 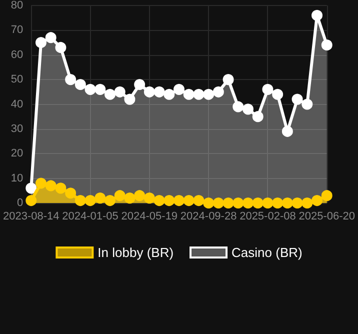 What do you see at coordinates (17, 128) in the screenshot?
I see `y-tick-label: 30` at bounding box center [17, 128].